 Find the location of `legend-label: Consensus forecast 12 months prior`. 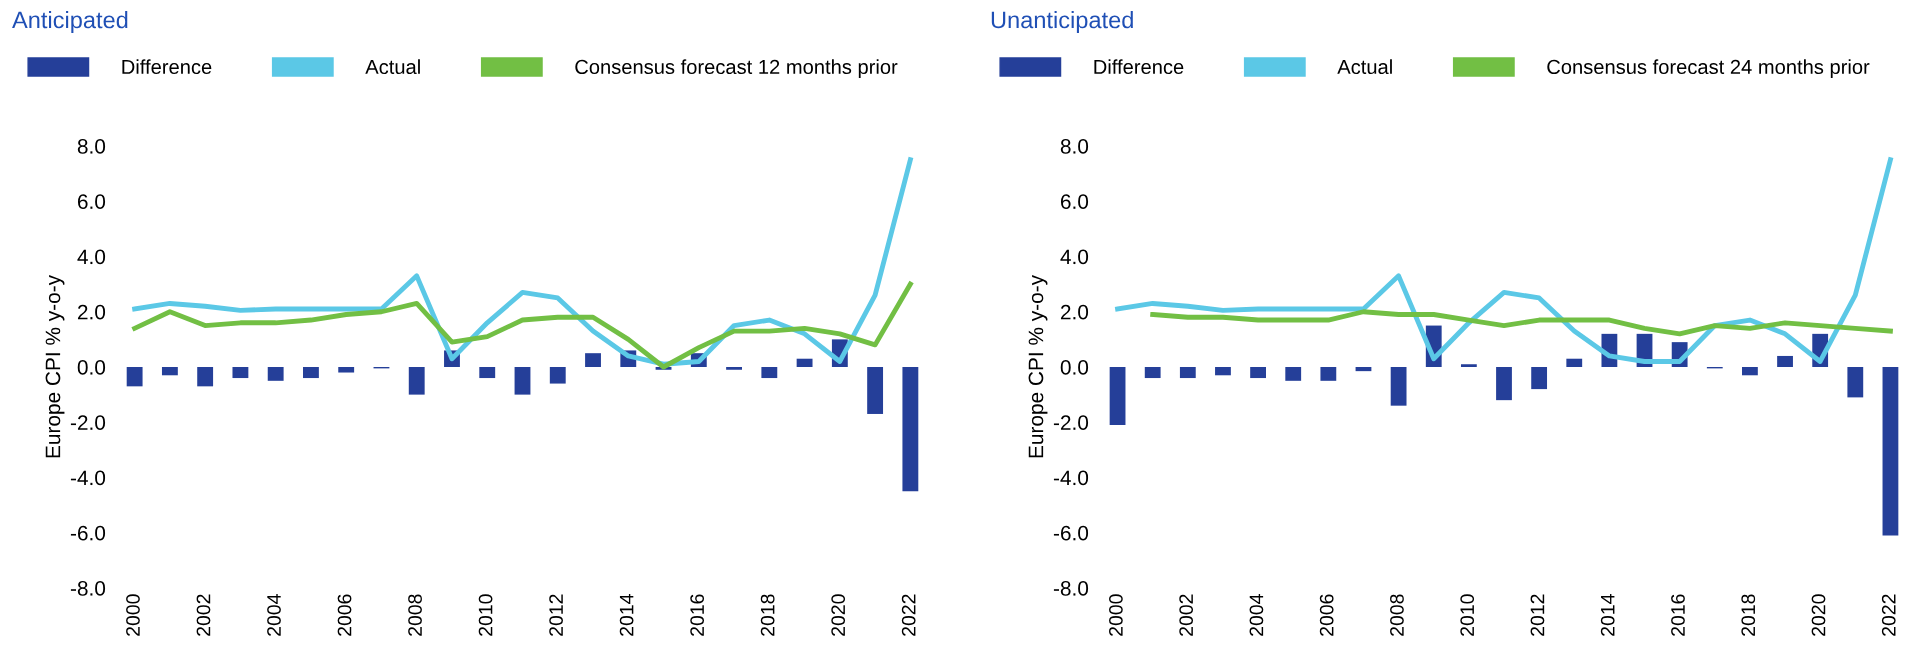

legend-label: Consensus forecast 12 months prior is located at coordinates (736, 69).